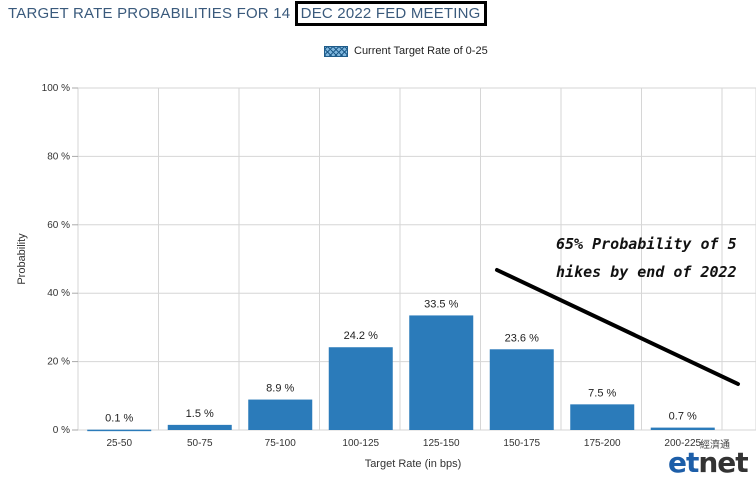  I want to click on data-label: 0.7 %, so click(683, 417).